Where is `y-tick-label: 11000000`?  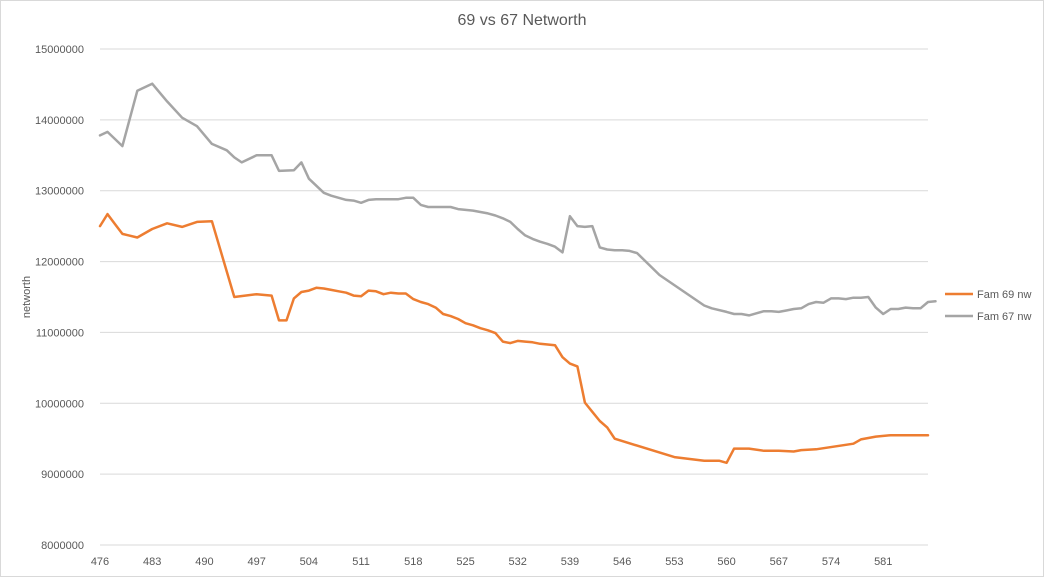 y-tick-label: 11000000 is located at coordinates (60, 333).